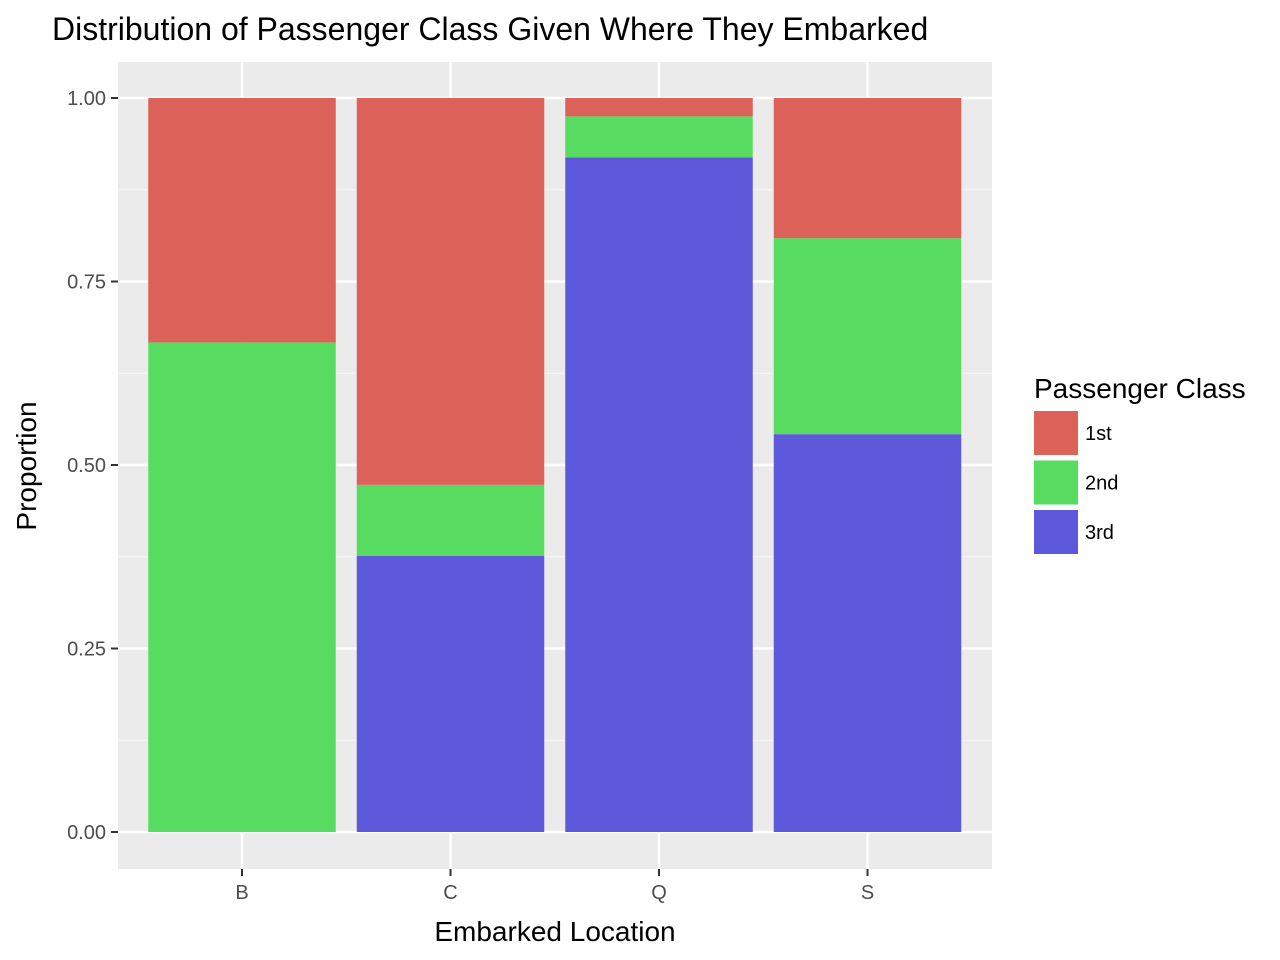 This screenshot has height=960, width=1280. I want to click on legend-key-3rd, so click(1056, 532).